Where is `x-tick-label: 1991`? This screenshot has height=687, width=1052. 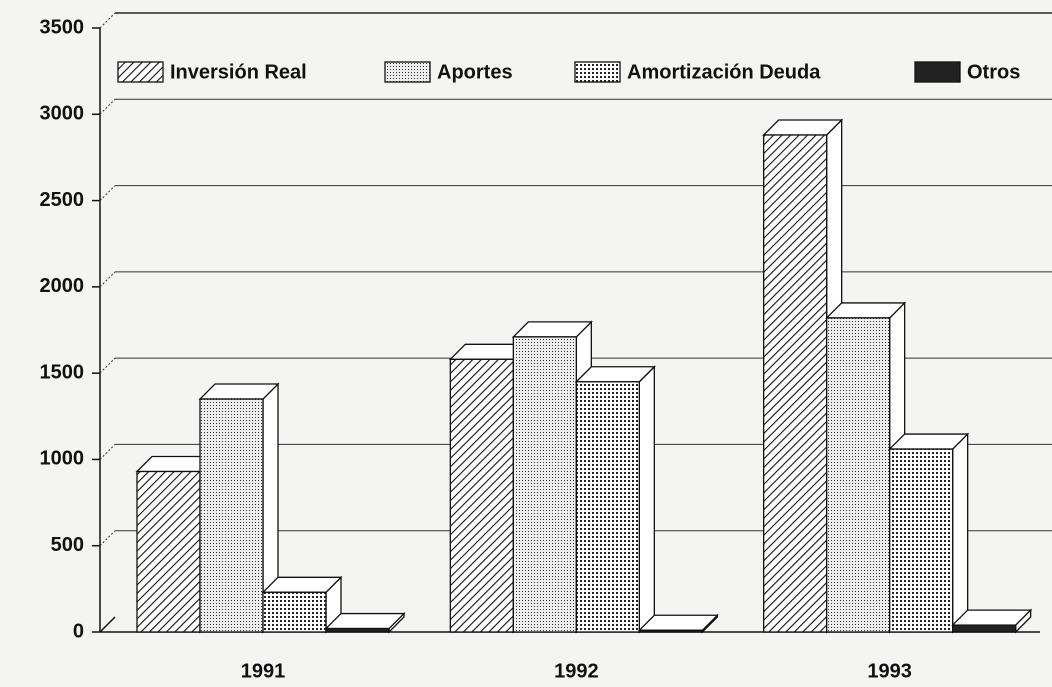 x-tick-label: 1991 is located at coordinates (263, 671).